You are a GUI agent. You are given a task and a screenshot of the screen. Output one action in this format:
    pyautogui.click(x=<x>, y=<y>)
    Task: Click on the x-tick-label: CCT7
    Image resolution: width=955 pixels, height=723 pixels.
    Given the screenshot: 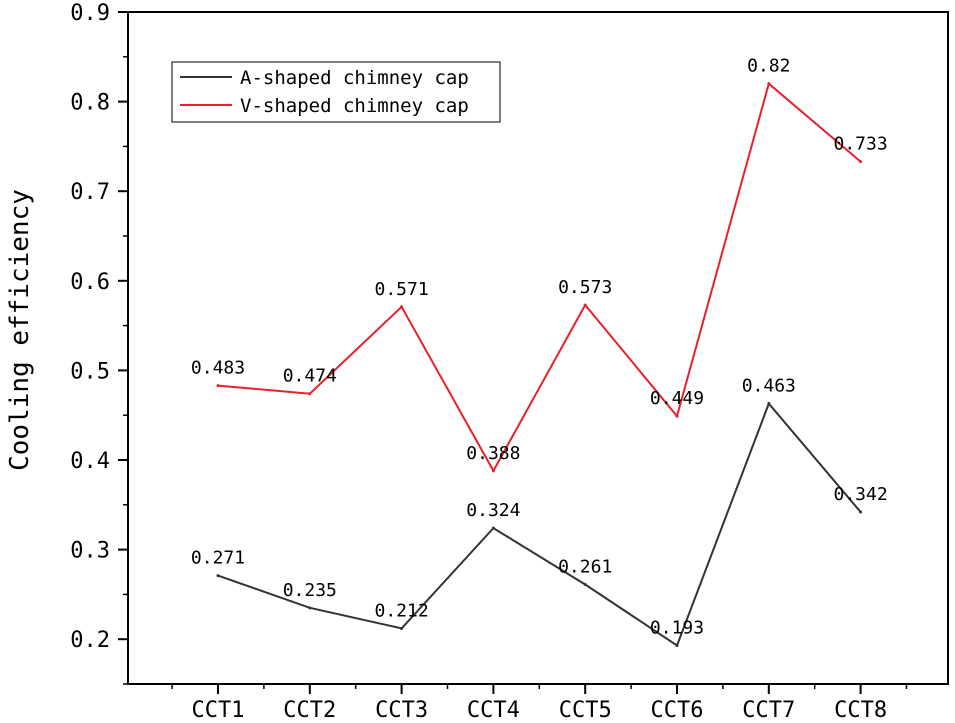 What is the action you would take?
    pyautogui.click(x=768, y=710)
    